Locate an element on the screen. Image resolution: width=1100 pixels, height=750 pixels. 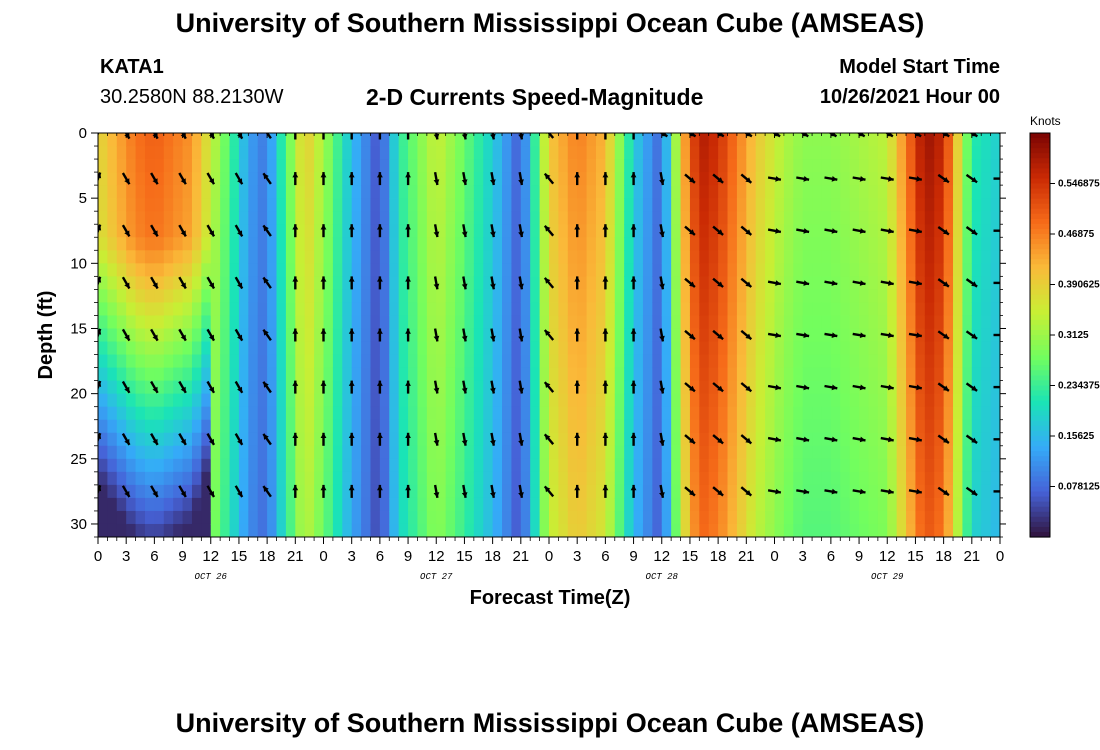
x-tick-label: 18 is located at coordinates (718, 556).